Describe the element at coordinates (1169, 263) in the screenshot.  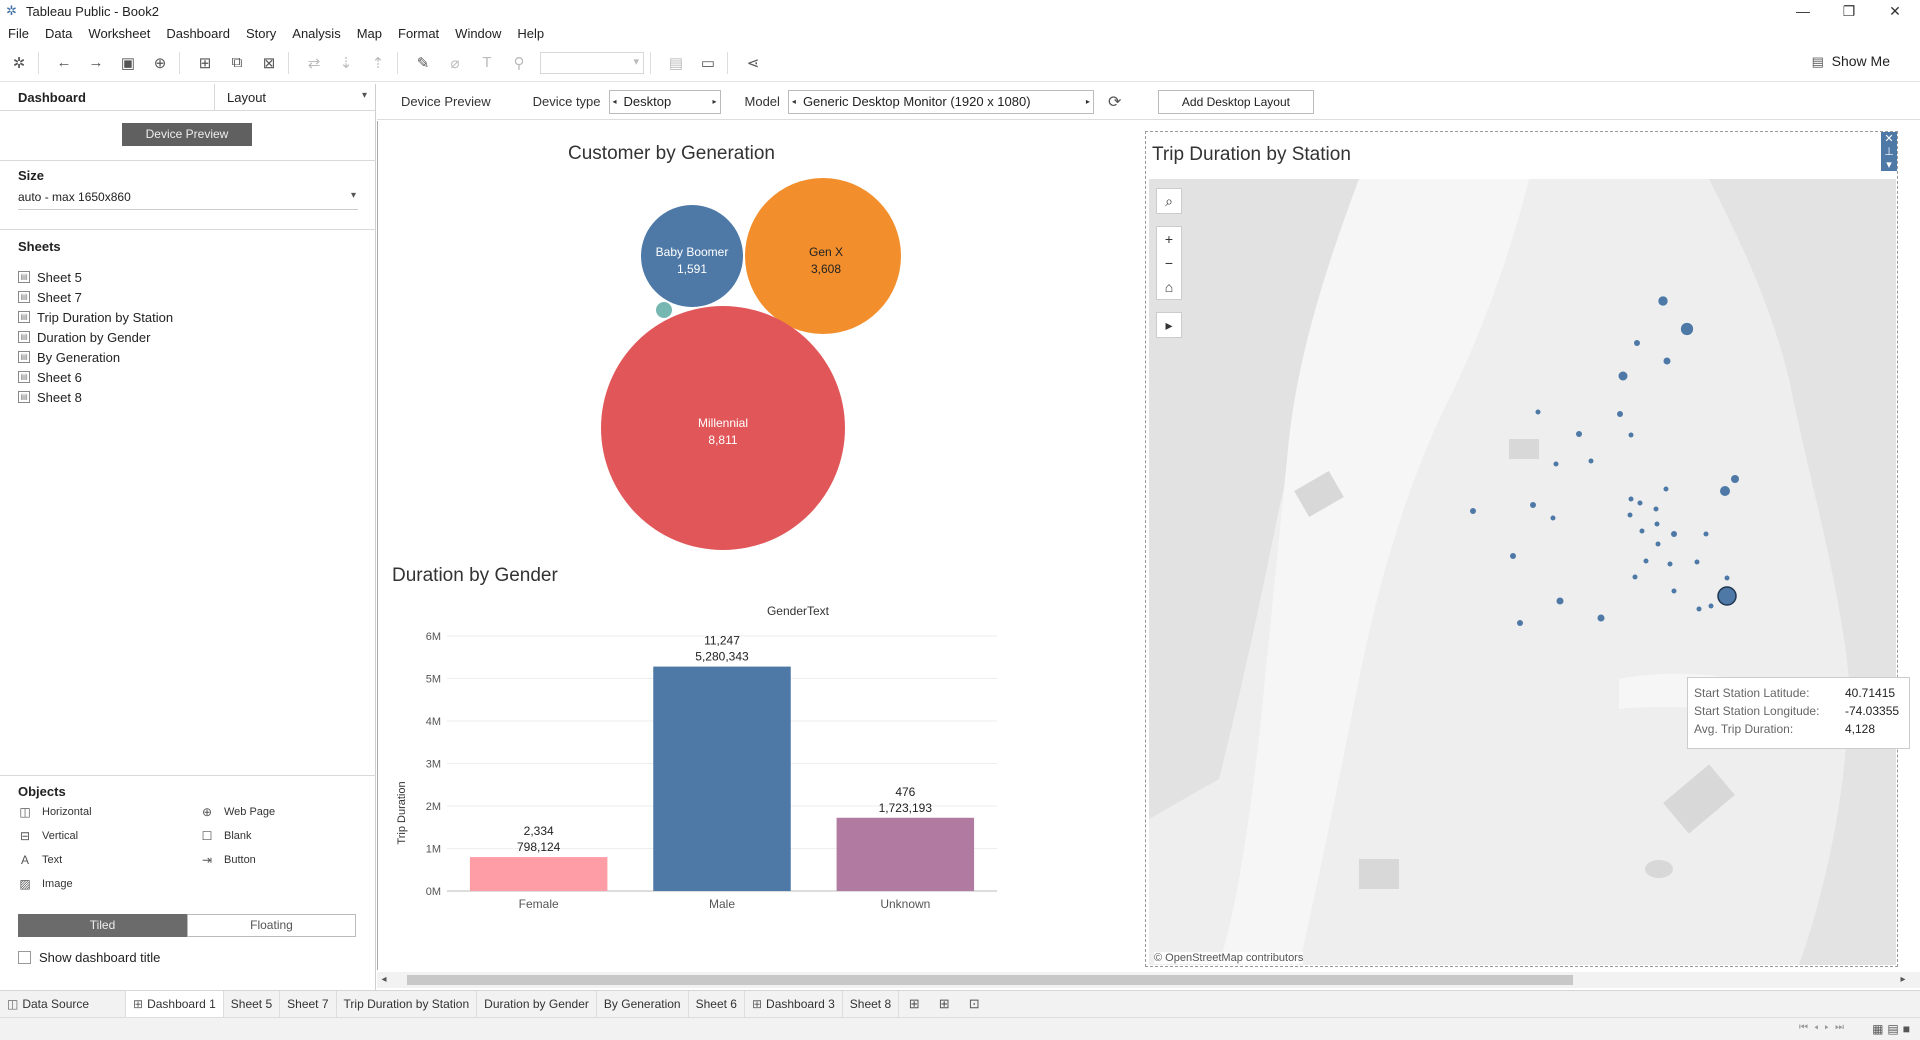
I see `zoom-out-icon: −` at that location.